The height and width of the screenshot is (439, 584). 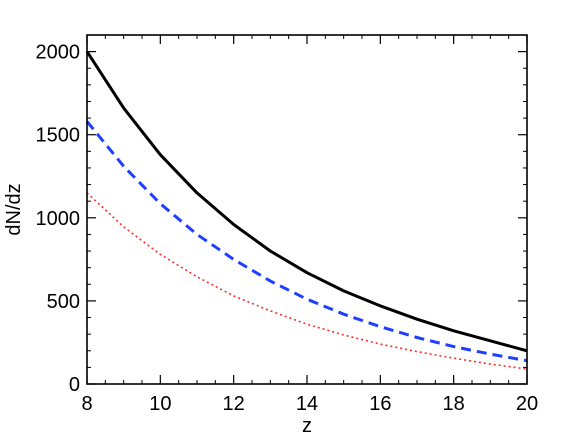 I want to click on x-tick-label: 12, so click(x=234, y=404).